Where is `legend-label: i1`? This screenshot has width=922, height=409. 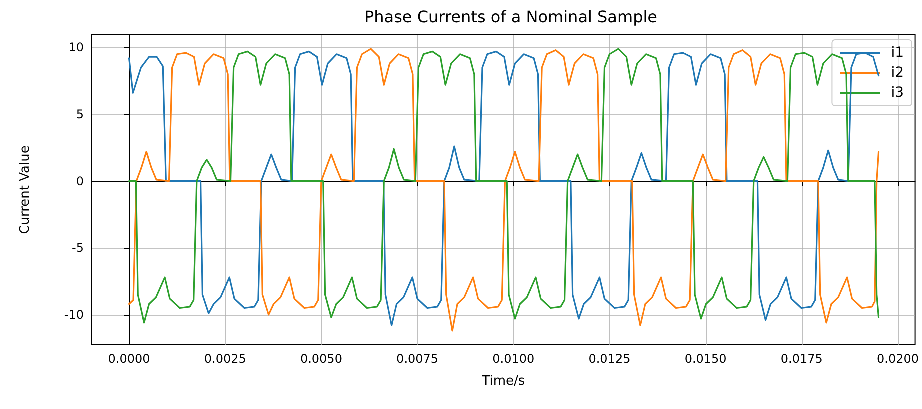 legend-label: i1 is located at coordinates (897, 53).